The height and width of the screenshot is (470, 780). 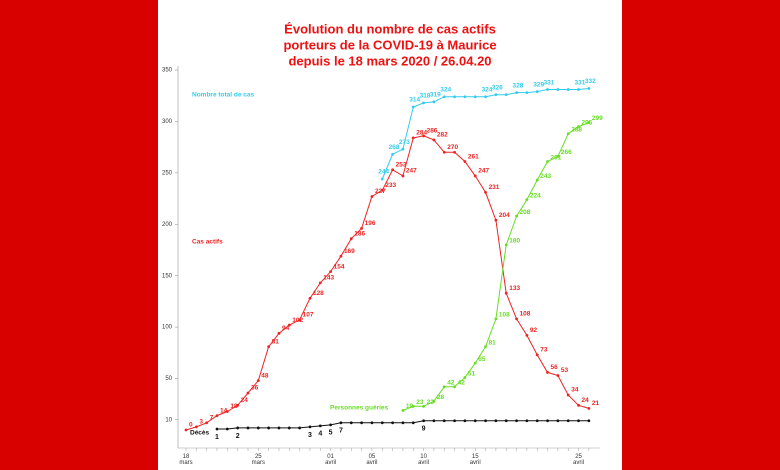 I want to click on data-label: 42, so click(x=451, y=383).